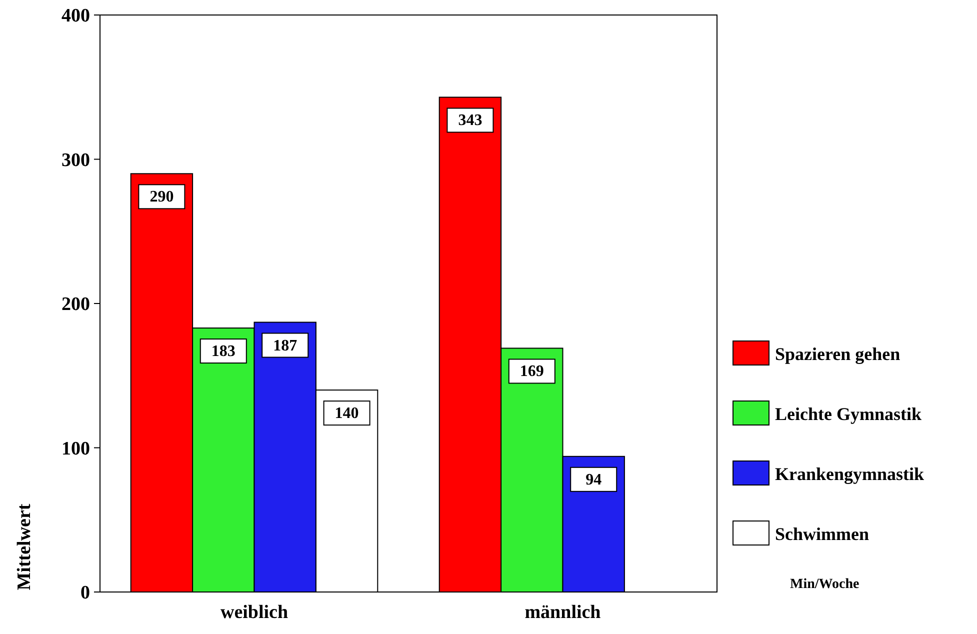  Describe the element at coordinates (849, 474) in the screenshot. I see `legend-label: Krankengymnastik` at that location.